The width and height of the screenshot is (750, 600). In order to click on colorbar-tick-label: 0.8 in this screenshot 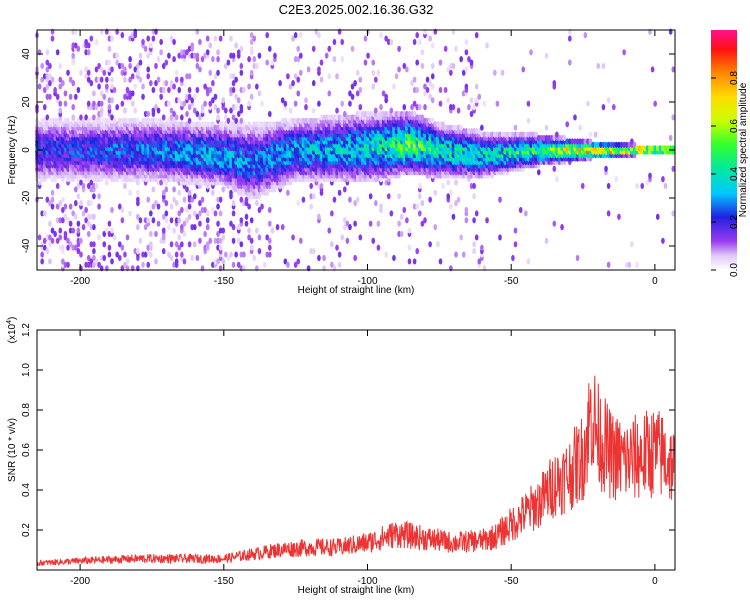, I will do `click(734, 78)`.